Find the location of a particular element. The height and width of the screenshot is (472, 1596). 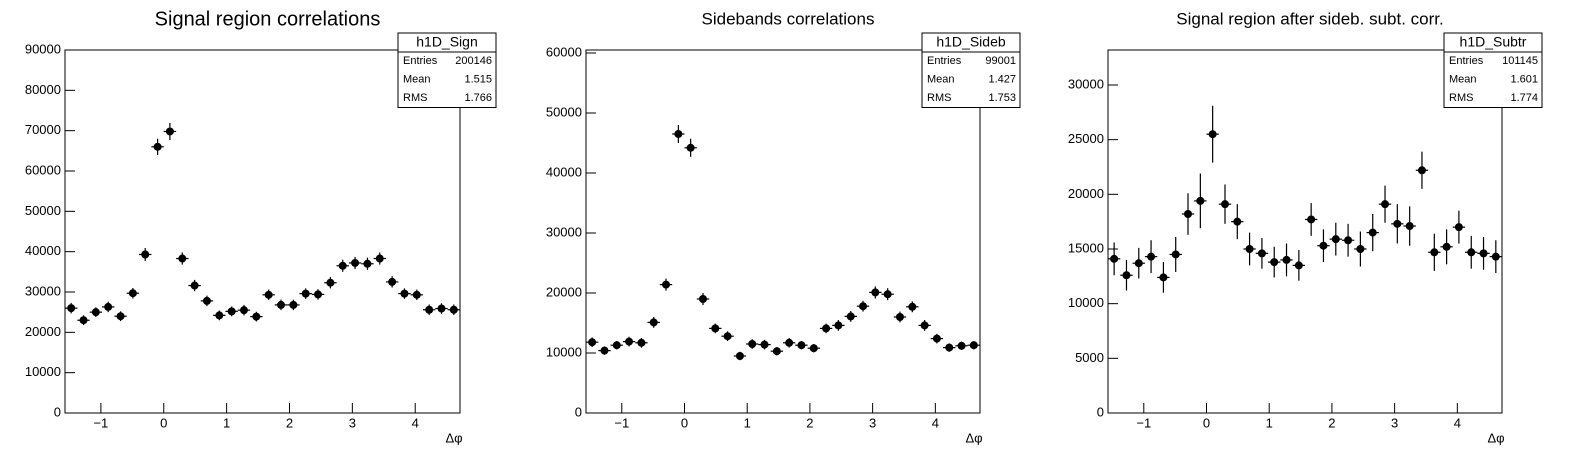

y-tick-label: 25000 is located at coordinates (1086, 138).